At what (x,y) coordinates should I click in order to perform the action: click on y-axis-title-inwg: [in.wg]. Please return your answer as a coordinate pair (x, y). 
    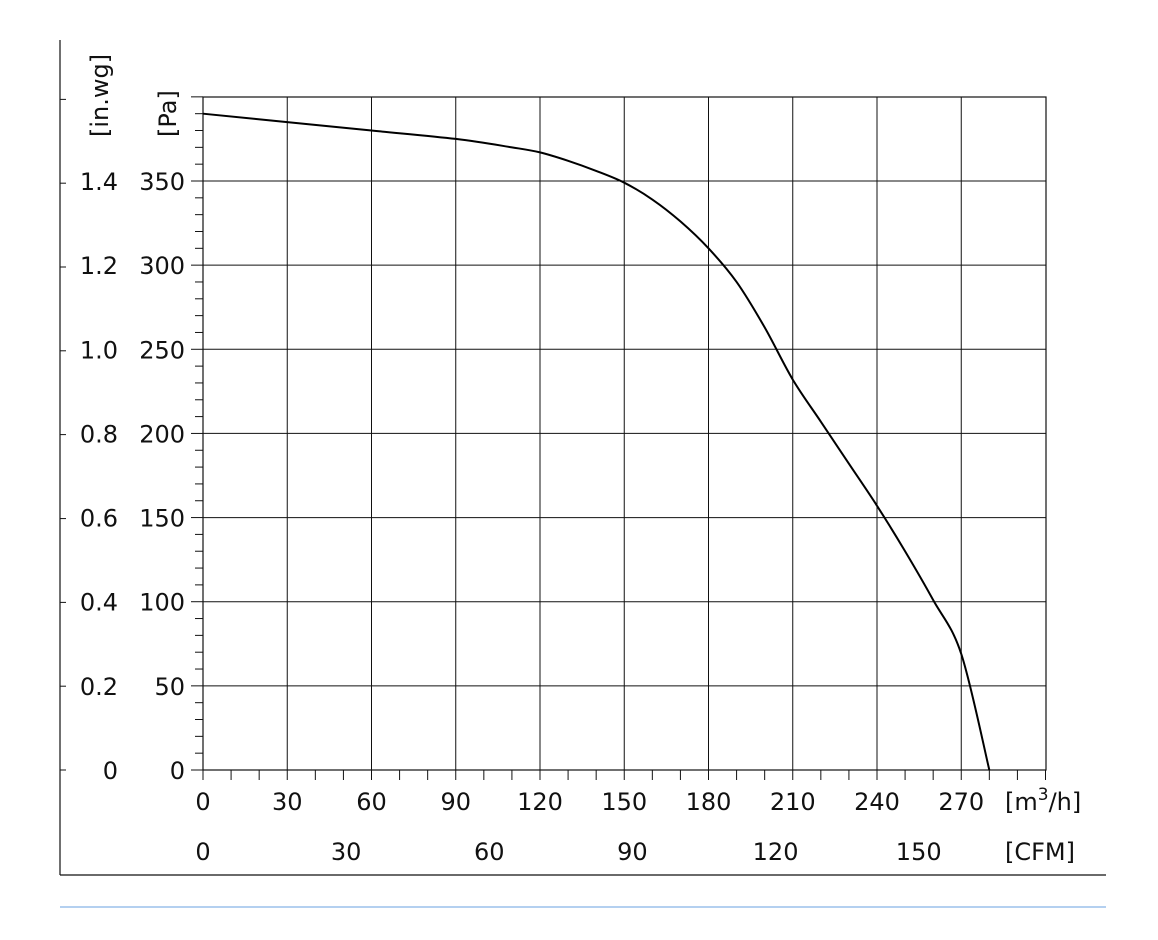
    Looking at the image, I should click on (100, 95).